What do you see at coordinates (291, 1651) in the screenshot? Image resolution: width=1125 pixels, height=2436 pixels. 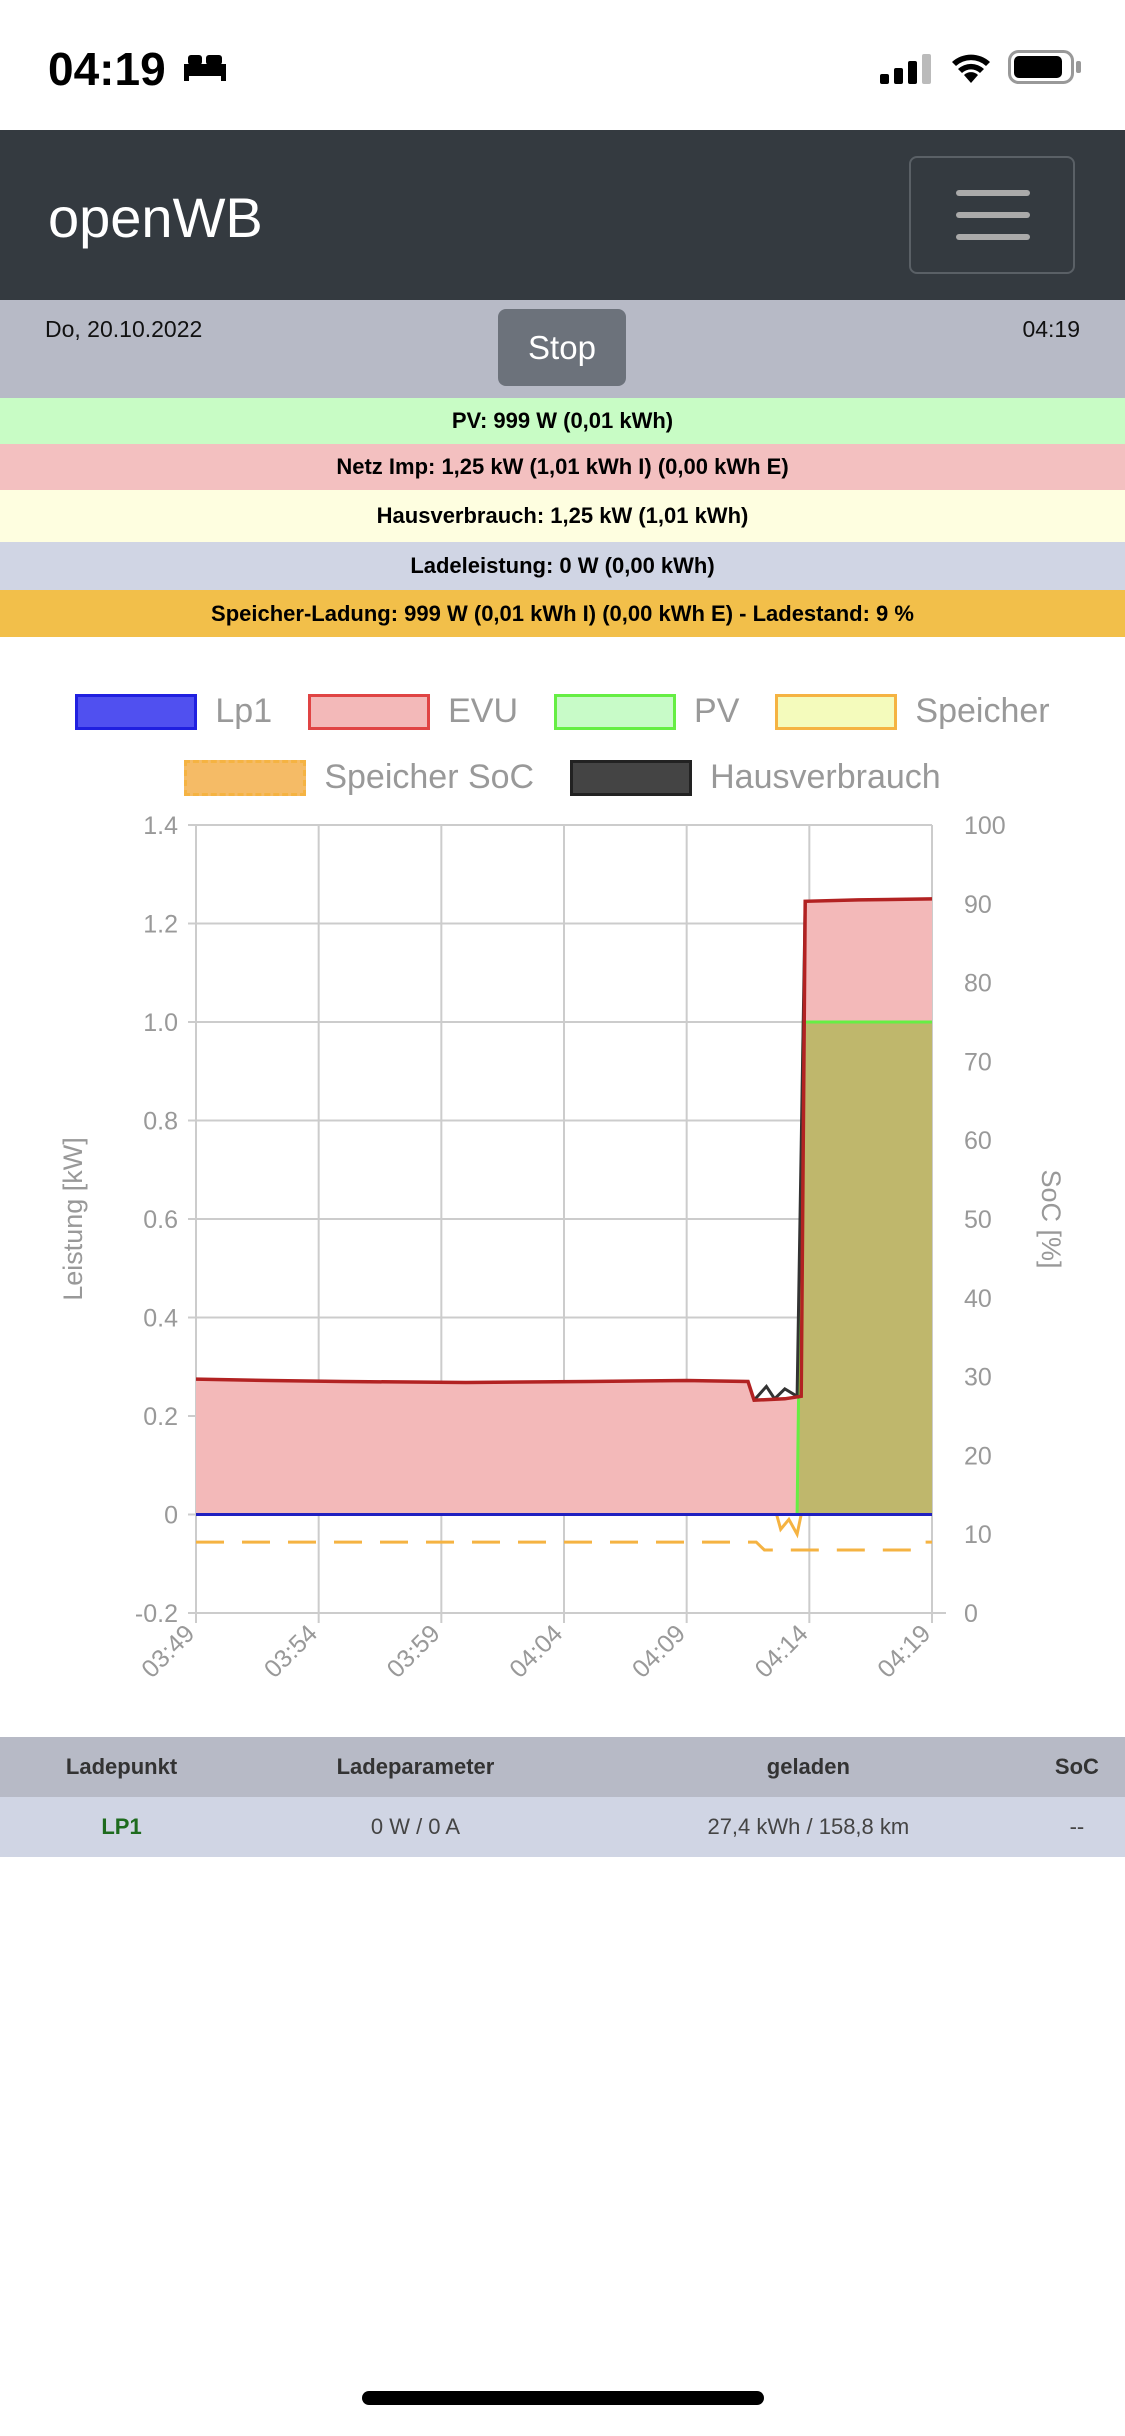 I see `x-tick-label: 03:54` at bounding box center [291, 1651].